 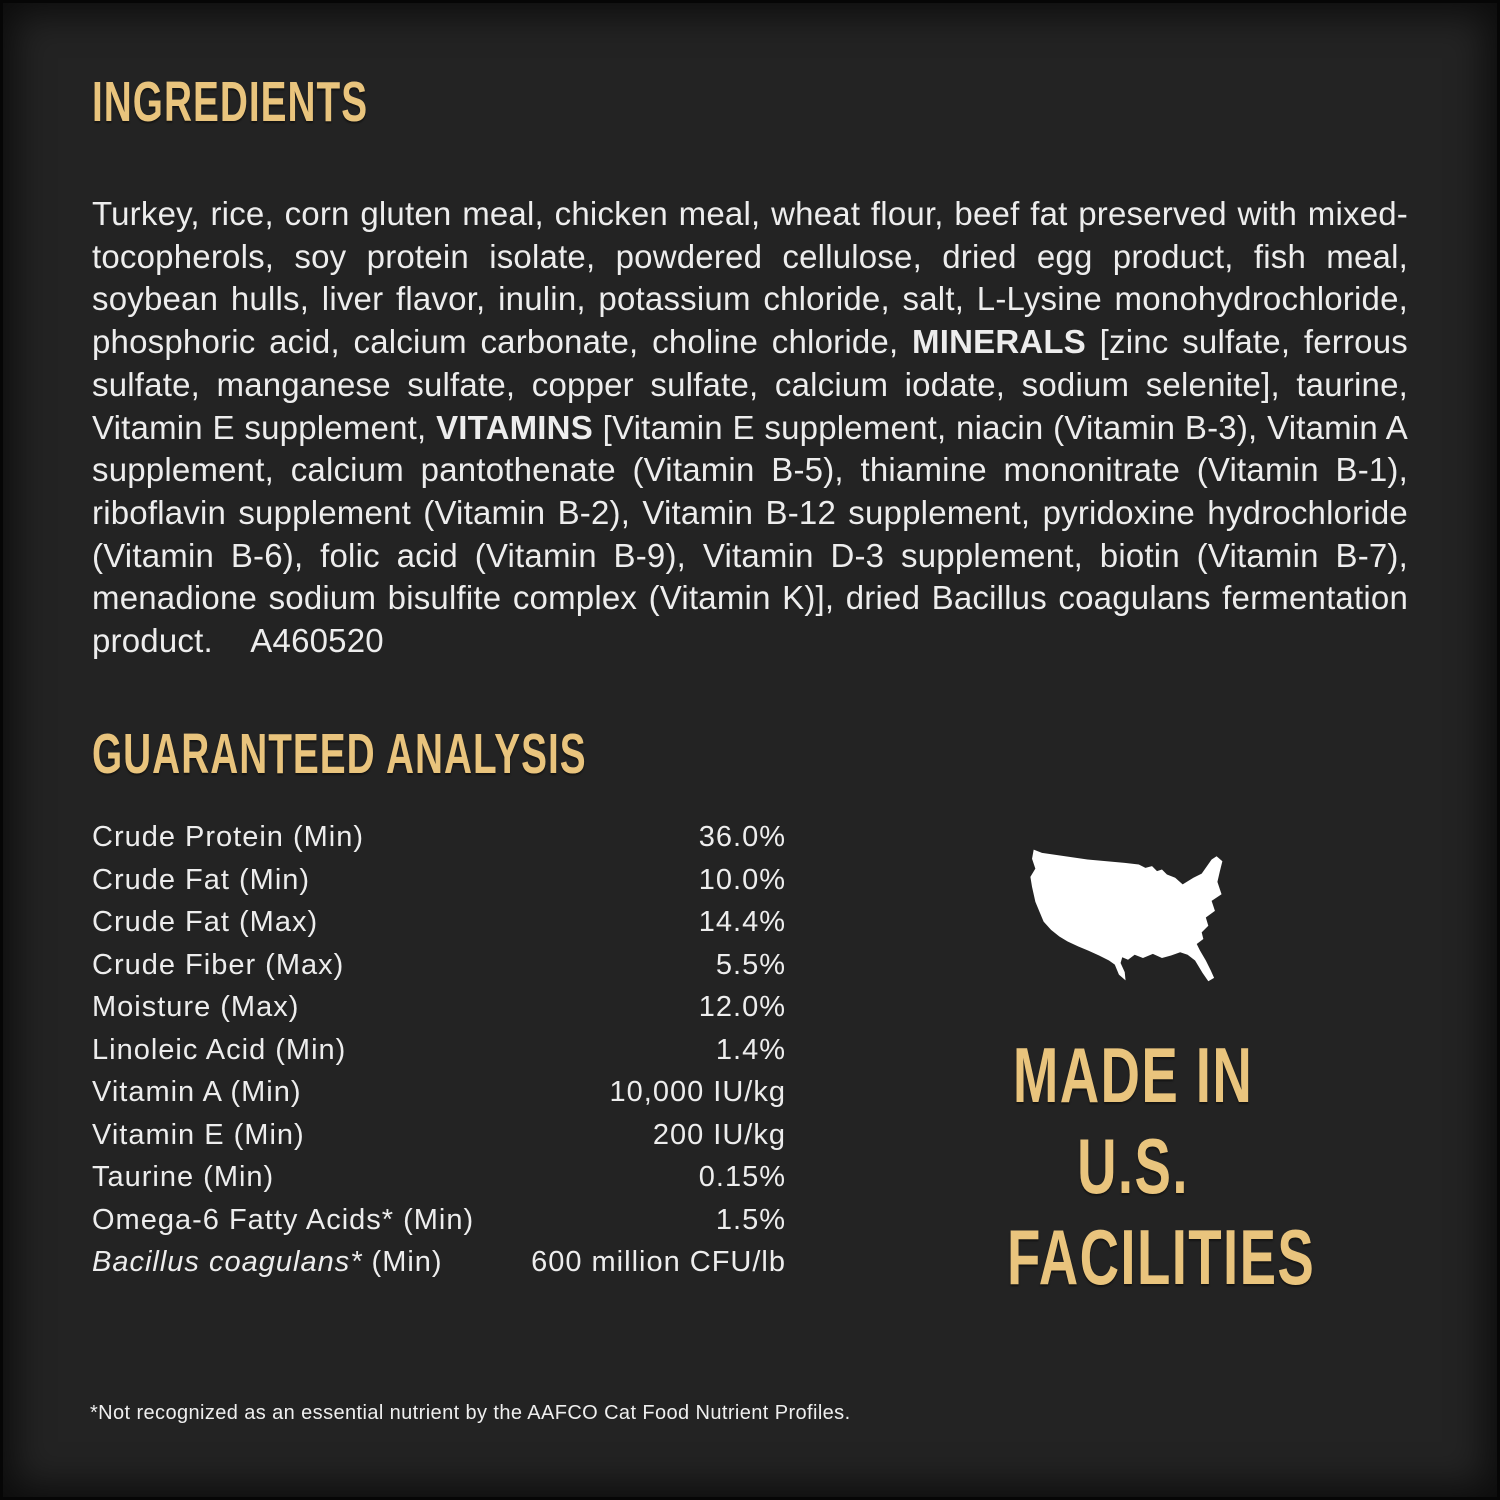 I want to click on analysis-value: 1.5%, so click(x=750, y=1219).